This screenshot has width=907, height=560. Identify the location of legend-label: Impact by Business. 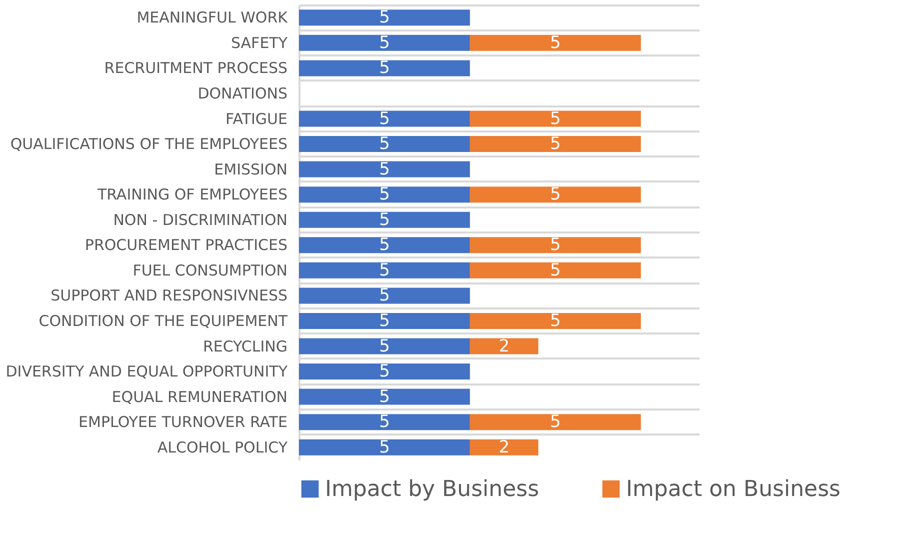
(432, 489).